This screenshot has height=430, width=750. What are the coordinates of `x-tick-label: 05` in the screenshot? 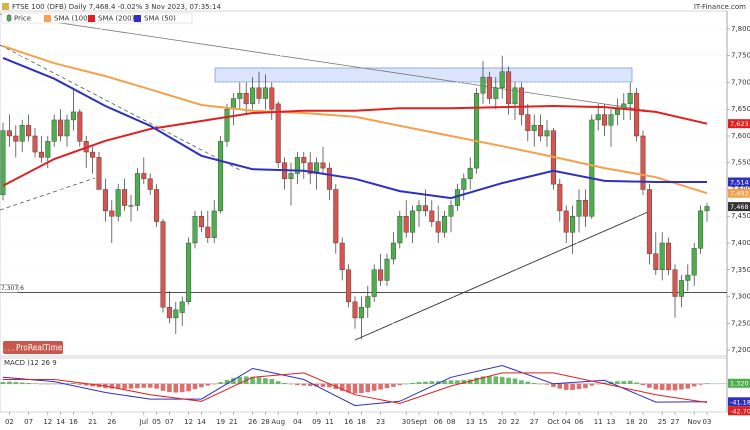 It's located at (156, 422).